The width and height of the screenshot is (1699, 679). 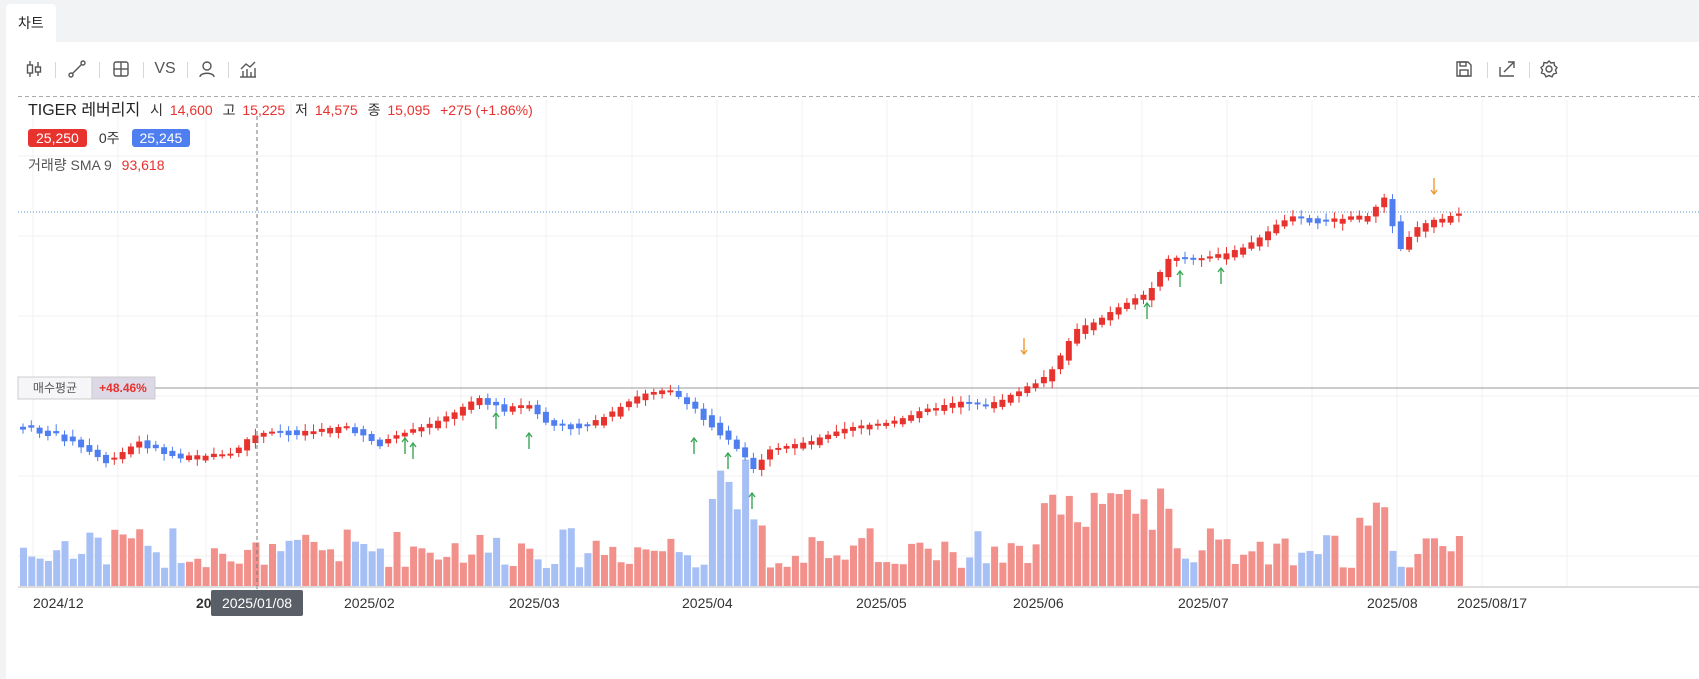 I want to click on sell-marker-icon, so click(x=1024, y=347).